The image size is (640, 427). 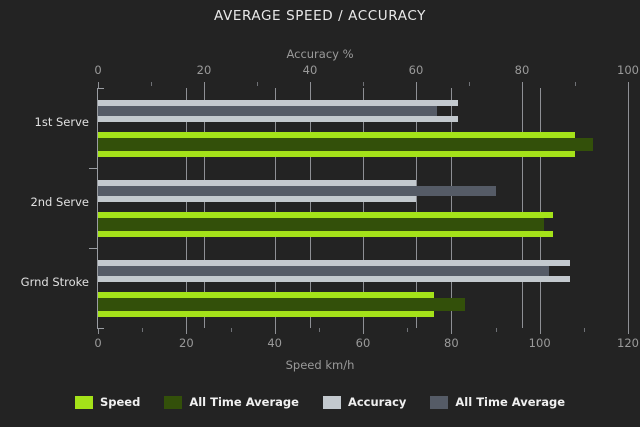 I want to click on category-label: Grnd Stroke, so click(x=54, y=282).